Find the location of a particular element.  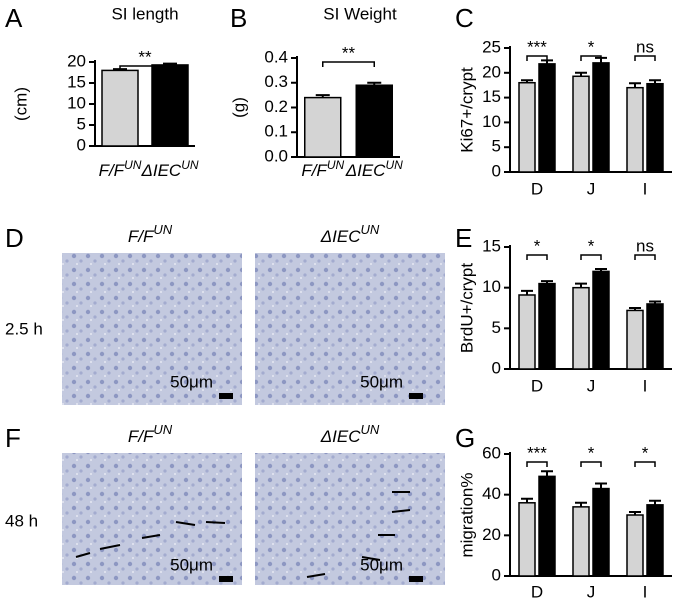

category-label: F/F is located at coordinates (314, 170).